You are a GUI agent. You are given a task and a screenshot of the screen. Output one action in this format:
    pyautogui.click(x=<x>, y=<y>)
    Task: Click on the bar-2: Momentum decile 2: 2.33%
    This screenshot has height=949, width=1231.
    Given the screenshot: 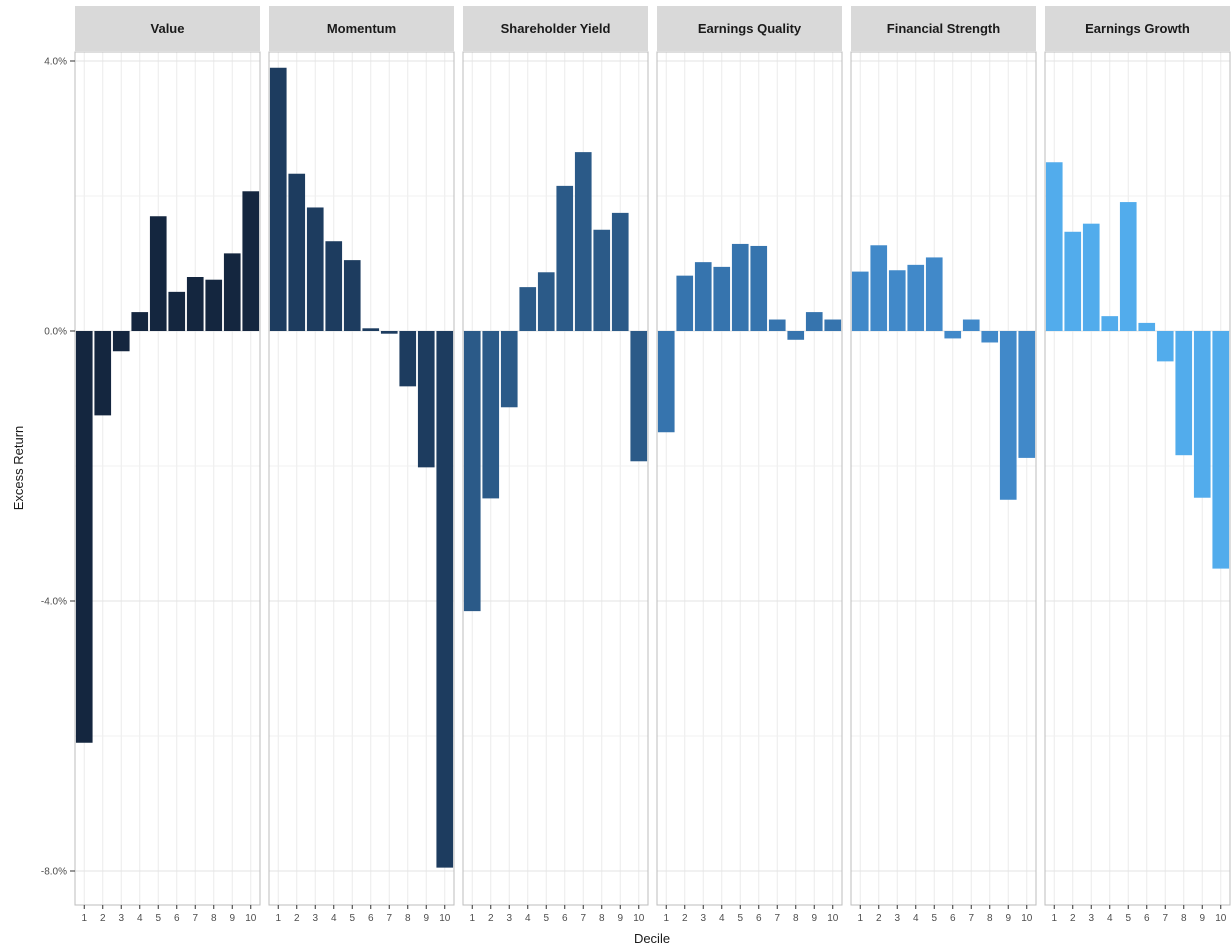 What is the action you would take?
    pyautogui.click(x=297, y=252)
    